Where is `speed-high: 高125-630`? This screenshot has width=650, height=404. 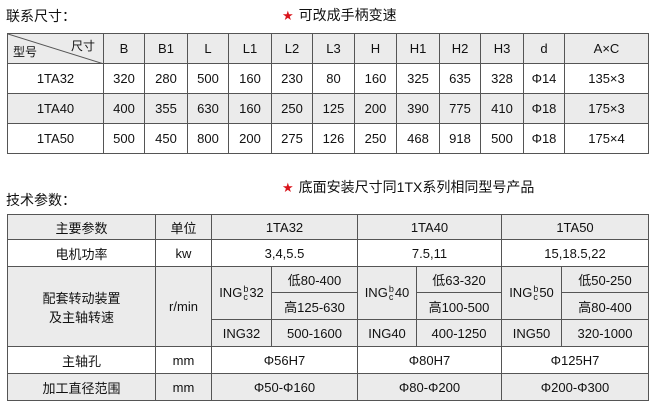 speed-high: 高125-630 is located at coordinates (314, 306).